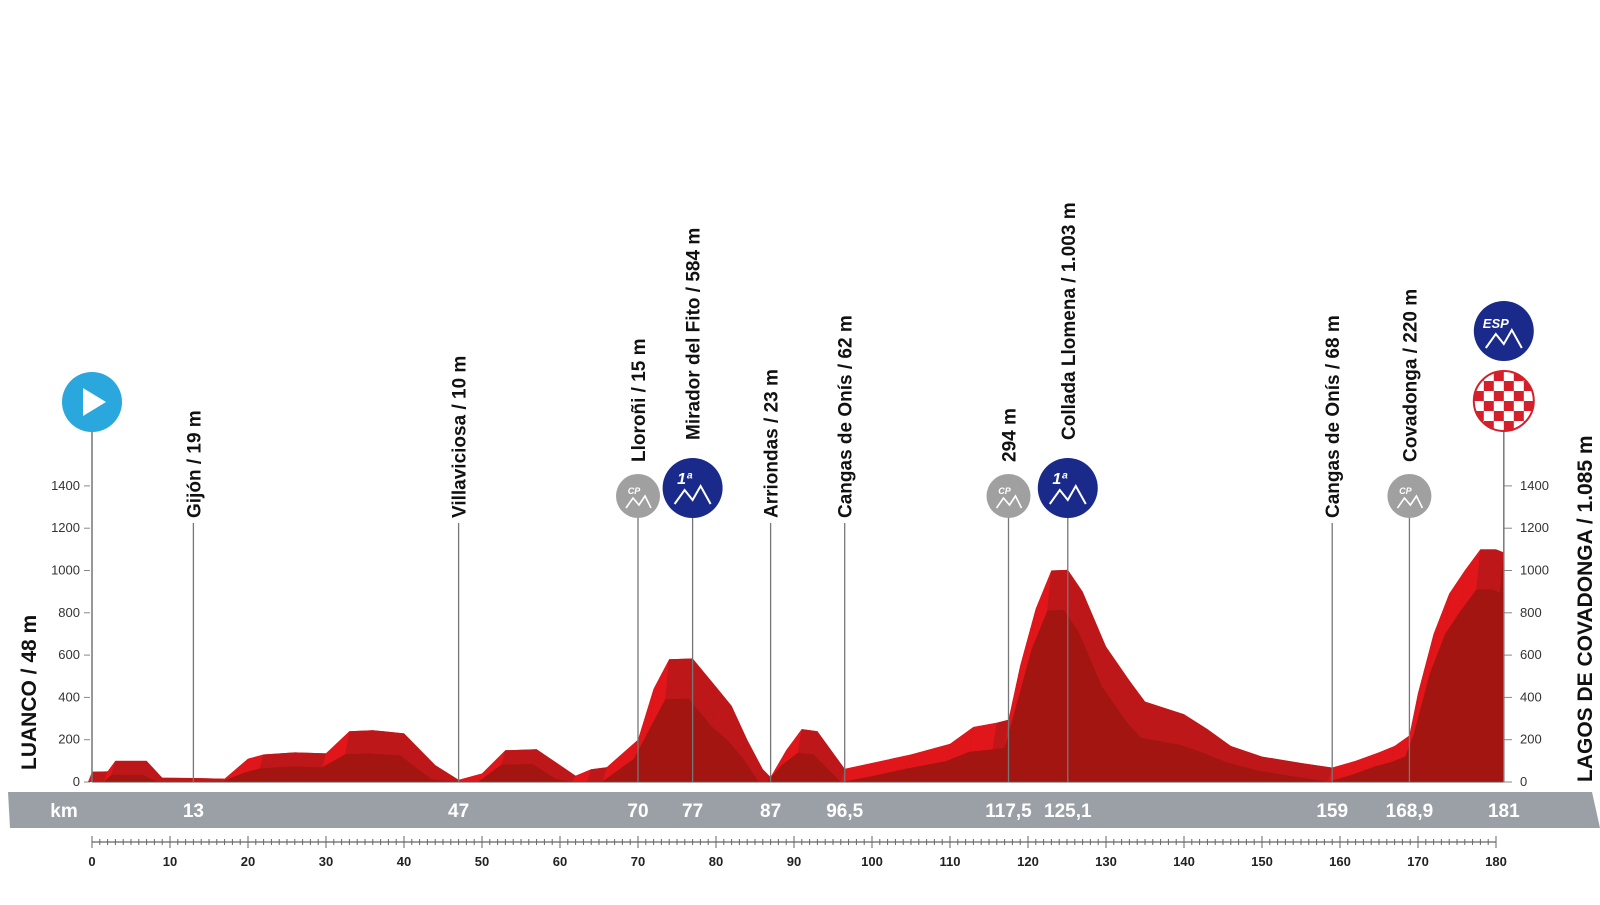 The image size is (1600, 905). Describe the element at coordinates (460, 437) in the screenshot. I see `waypoint-name-1: Villaviciosa / 10 m` at that location.